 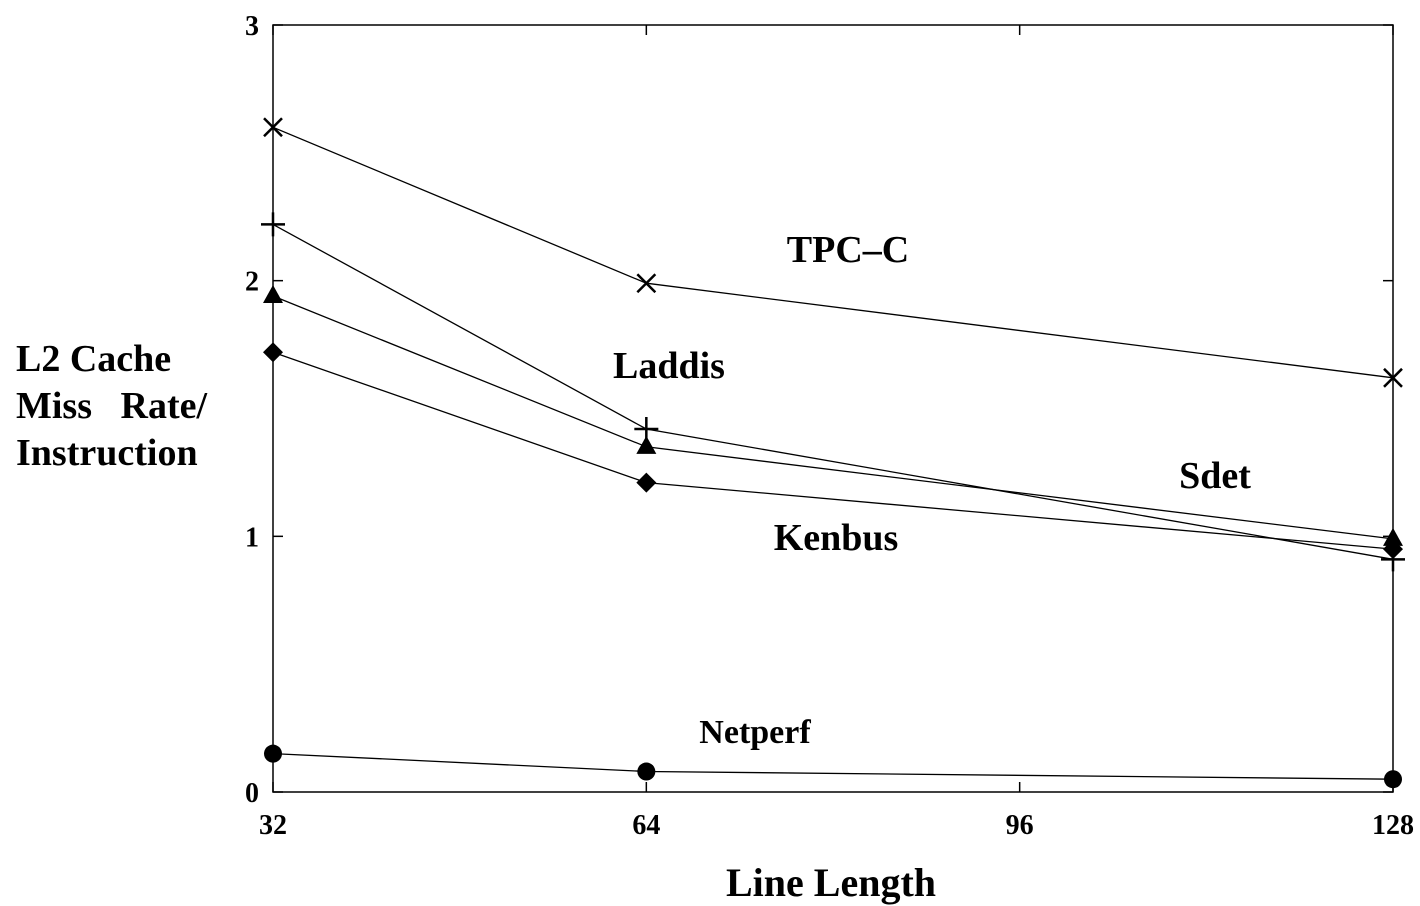 What do you see at coordinates (94, 359) in the screenshot?
I see `y-axis-label-line: L2 Cache` at bounding box center [94, 359].